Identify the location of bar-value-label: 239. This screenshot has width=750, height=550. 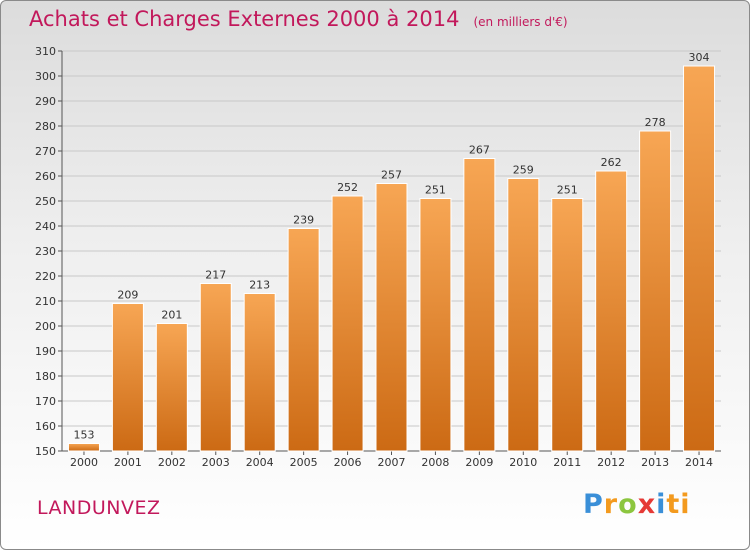
(303, 220).